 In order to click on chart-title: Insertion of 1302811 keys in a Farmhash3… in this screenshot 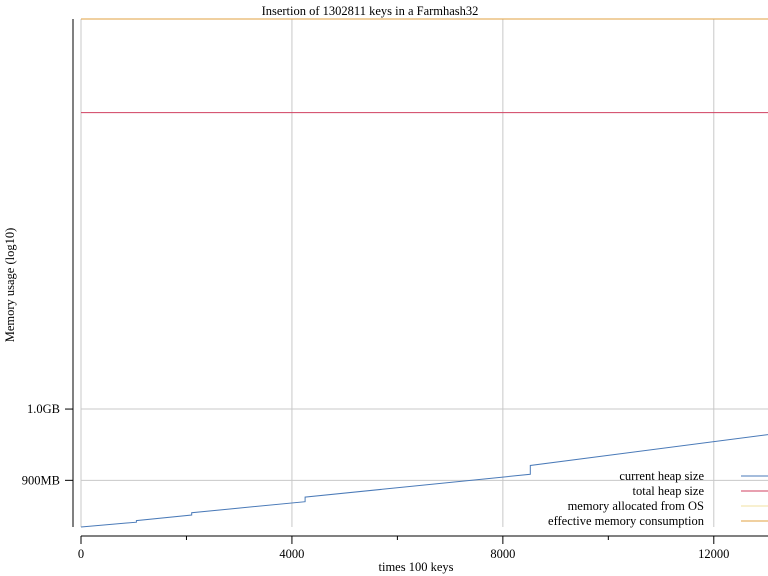, I will do `click(370, 11)`.